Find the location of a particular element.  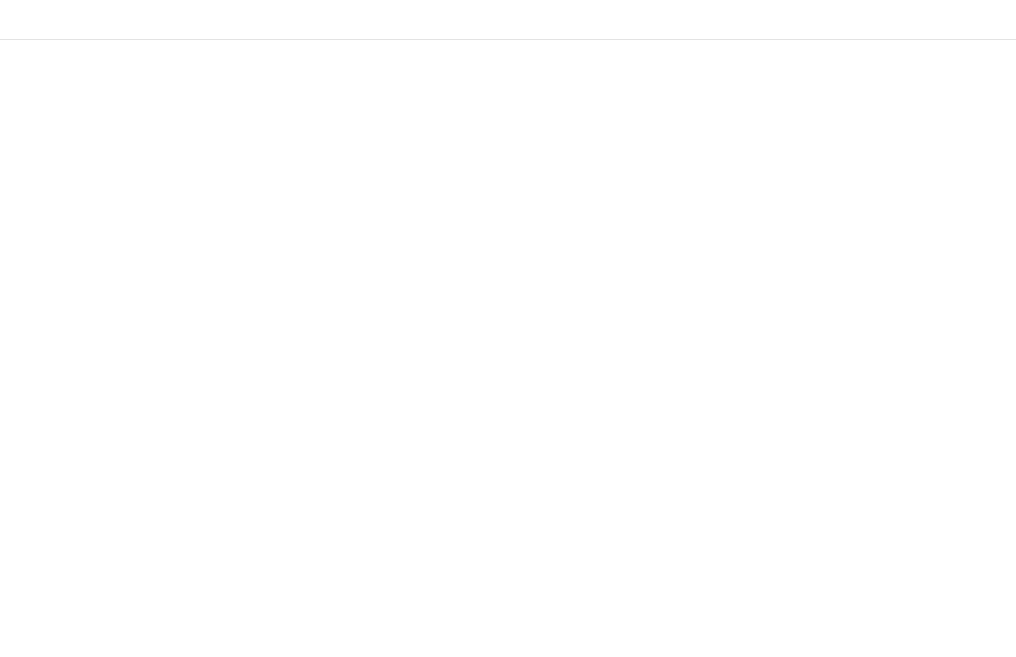

timeframe-tab-bar is located at coordinates (508, 20).